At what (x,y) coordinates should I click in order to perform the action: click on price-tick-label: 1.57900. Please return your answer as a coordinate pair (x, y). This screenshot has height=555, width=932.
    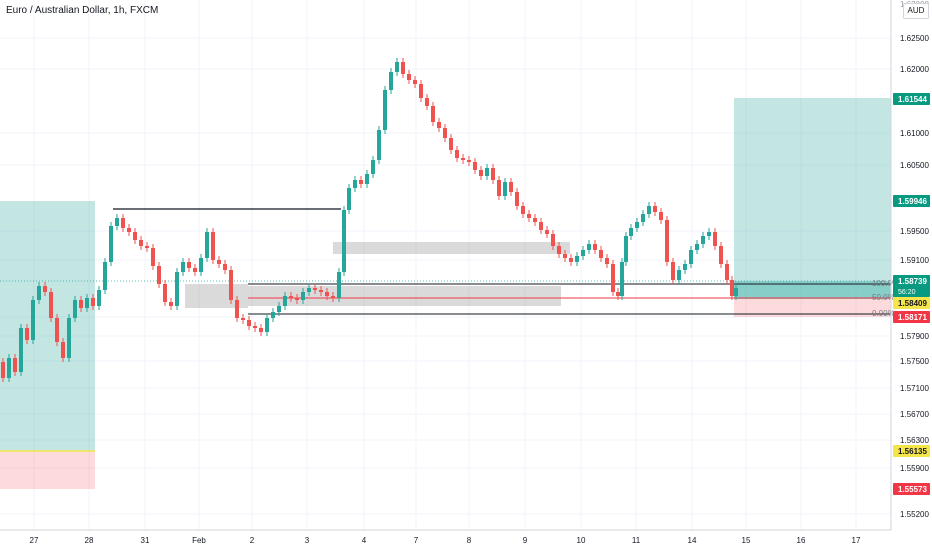
    Looking at the image, I should click on (914, 336).